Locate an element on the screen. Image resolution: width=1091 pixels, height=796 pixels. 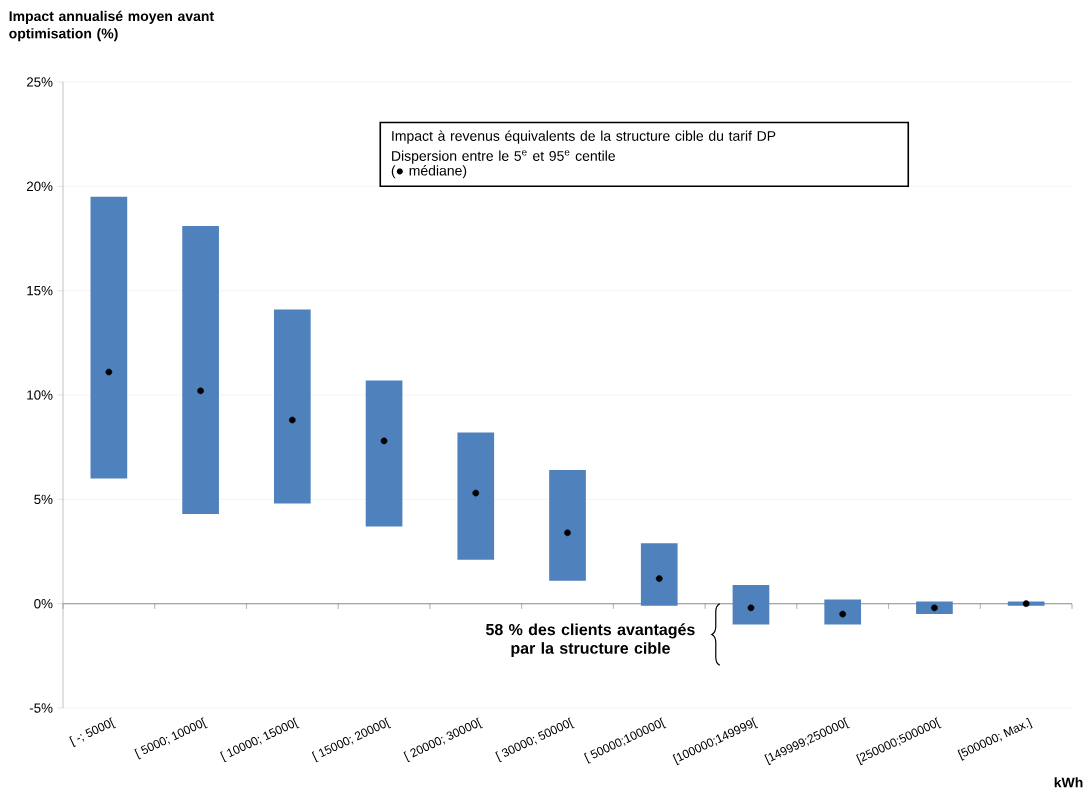
y-tick-label: 0% is located at coordinates (43, 603).